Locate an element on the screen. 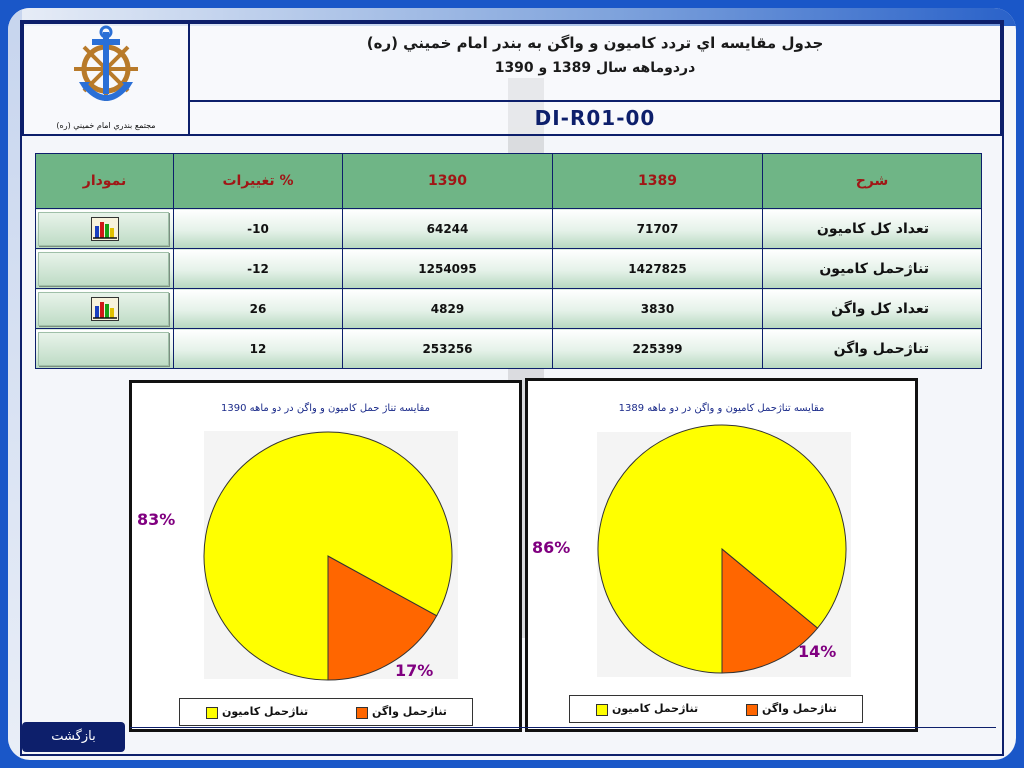 This screenshot has width=1024, height=768. change-value: 26 is located at coordinates (258, 308).